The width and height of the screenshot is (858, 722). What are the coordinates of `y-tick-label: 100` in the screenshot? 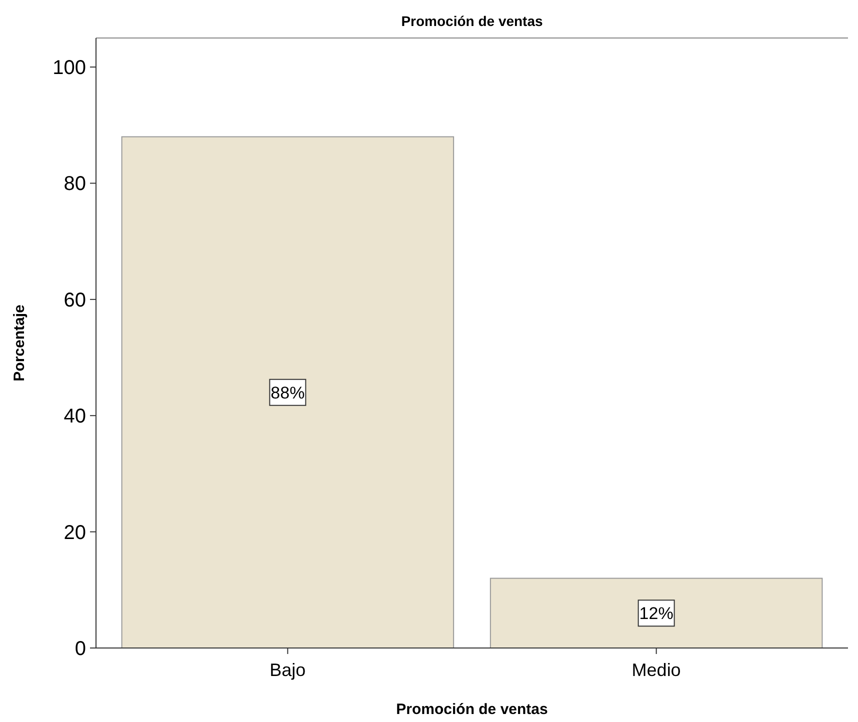 It's located at (69, 68).